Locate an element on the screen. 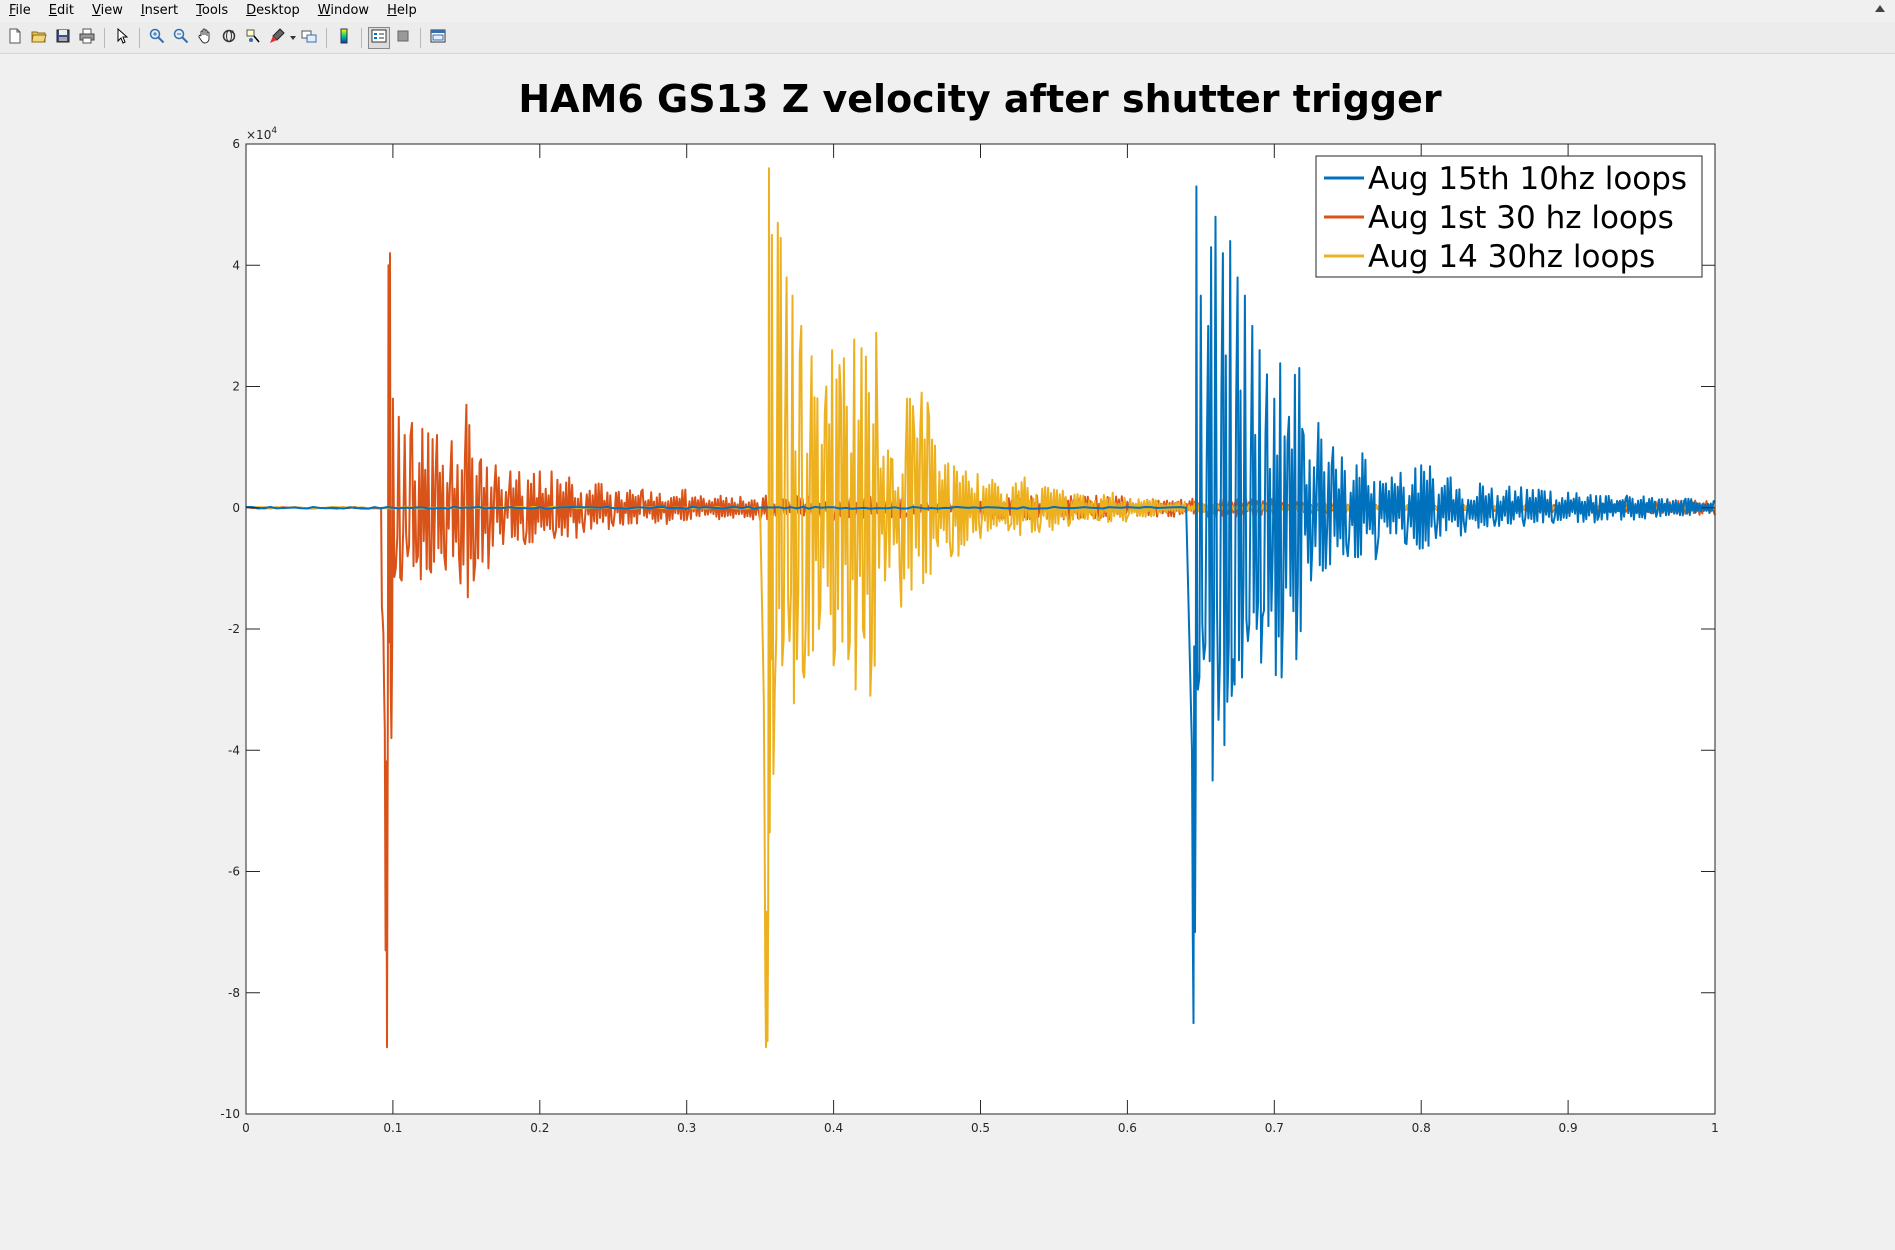 Image resolution: width=1895 pixels, height=1250 pixels. brush-button is located at coordinates (277, 38).